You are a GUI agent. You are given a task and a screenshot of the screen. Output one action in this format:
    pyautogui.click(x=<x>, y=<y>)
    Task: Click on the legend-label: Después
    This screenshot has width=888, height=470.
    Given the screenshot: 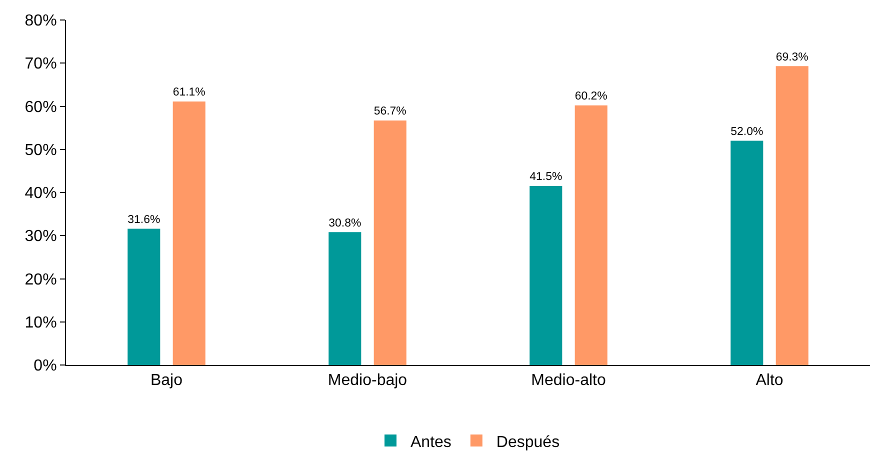 What is the action you would take?
    pyautogui.click(x=528, y=442)
    